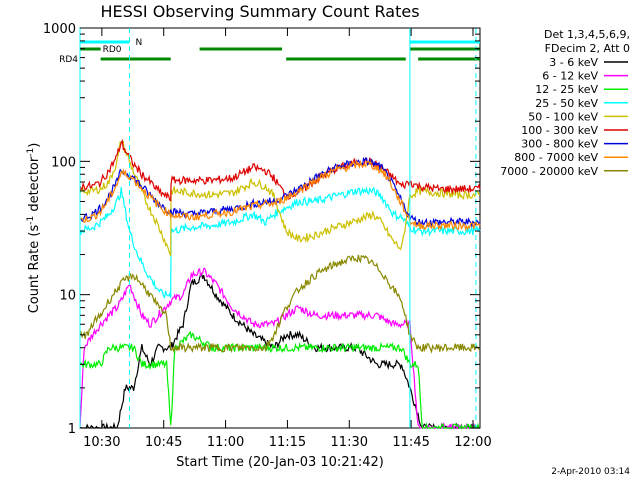  I want to click on chart-title: HESSI Observing Summary Count Rates, so click(259, 11).